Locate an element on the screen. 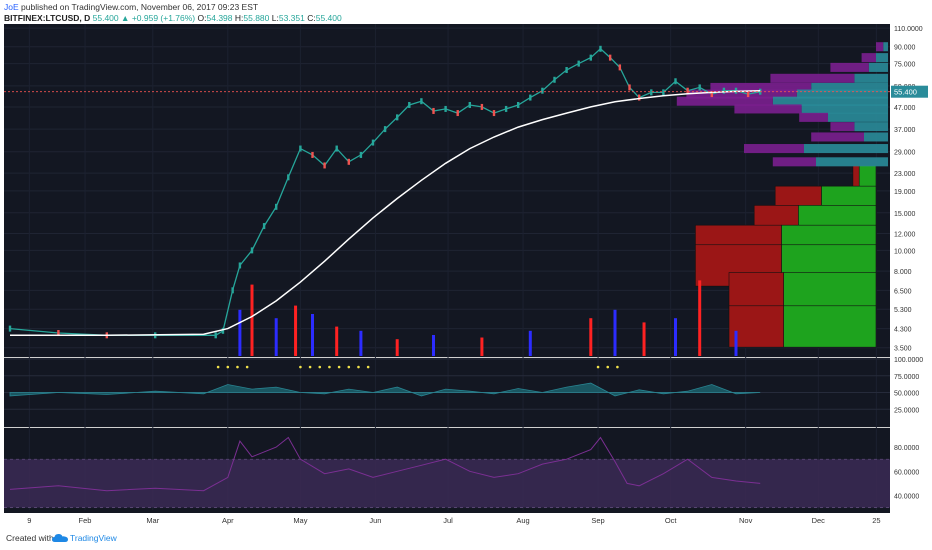 The image size is (932, 550). symbol-name: BITFINEX:LTCUSD, D is located at coordinates (47, 18).